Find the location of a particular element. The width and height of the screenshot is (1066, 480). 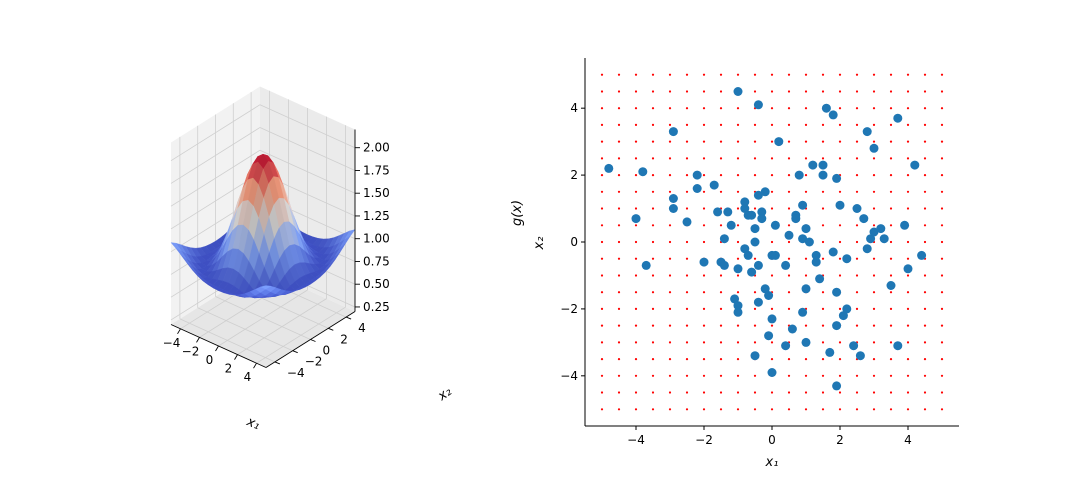

y-axis-label: x₂ is located at coordinates (539, 244).